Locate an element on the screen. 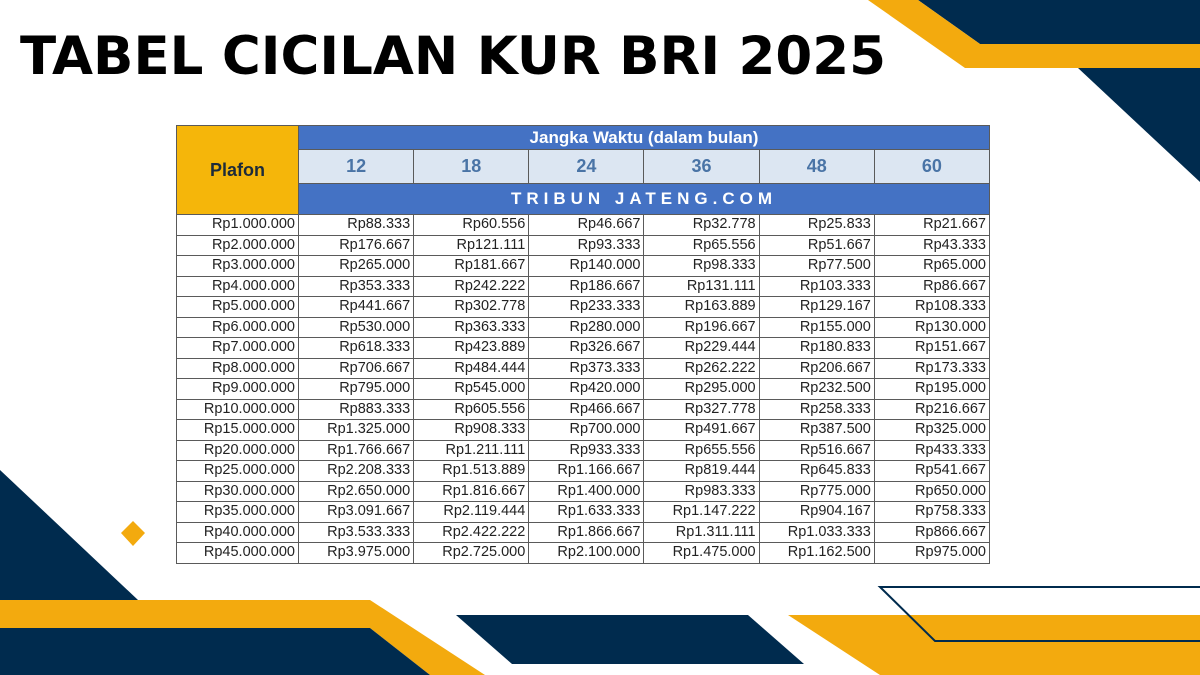 The height and width of the screenshot is (675, 1200). term-header: 36 is located at coordinates (701, 166).